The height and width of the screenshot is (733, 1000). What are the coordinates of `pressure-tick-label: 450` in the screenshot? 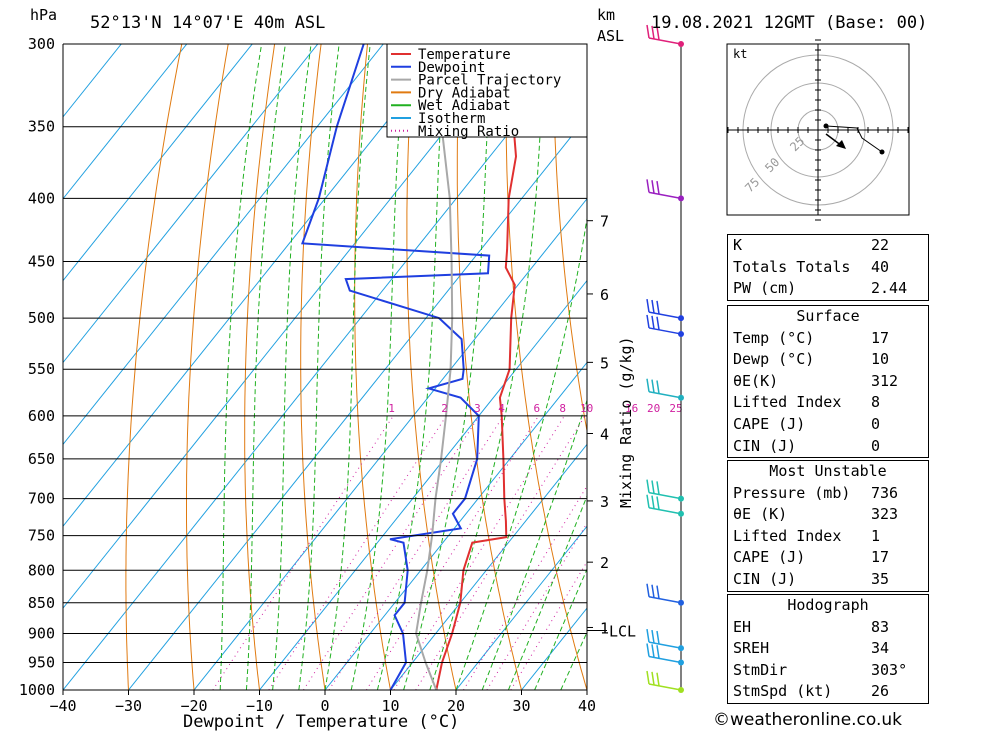 It's located at (41, 262).